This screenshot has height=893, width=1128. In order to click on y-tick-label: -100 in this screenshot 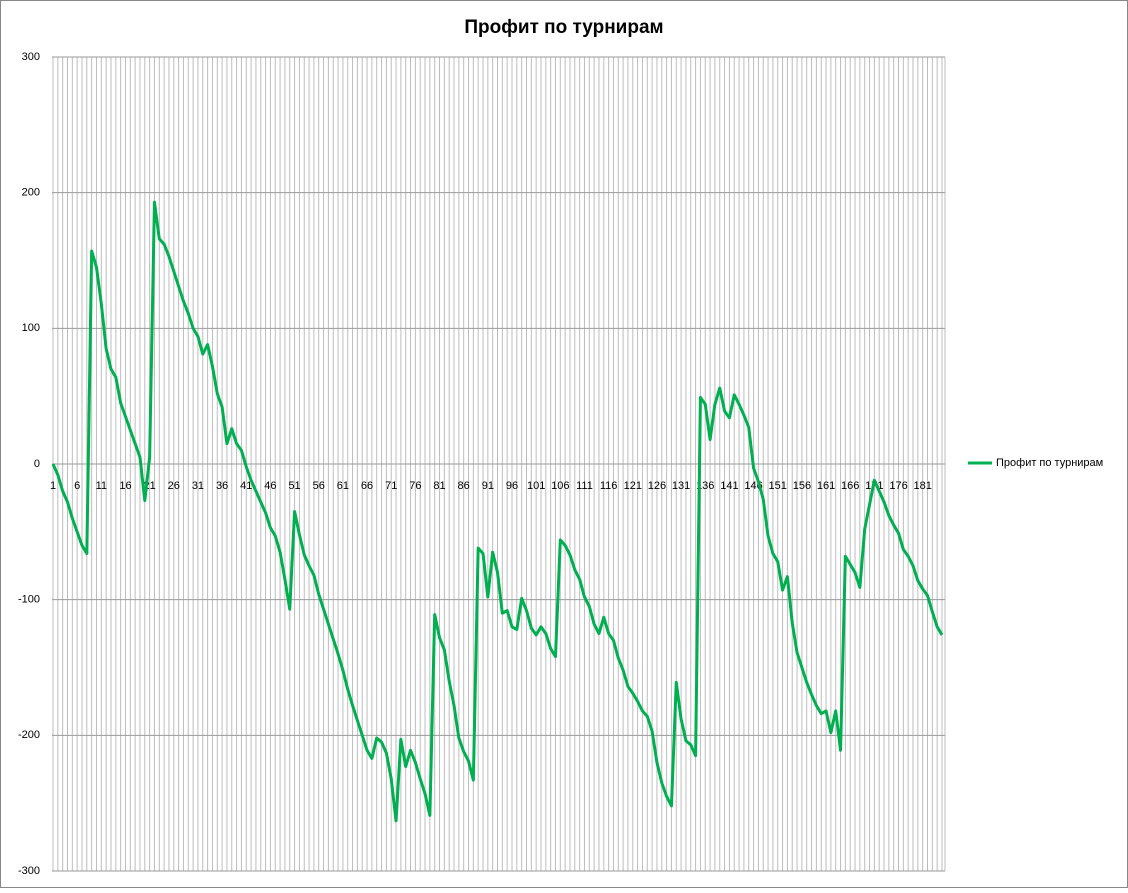, I will do `click(29, 600)`.